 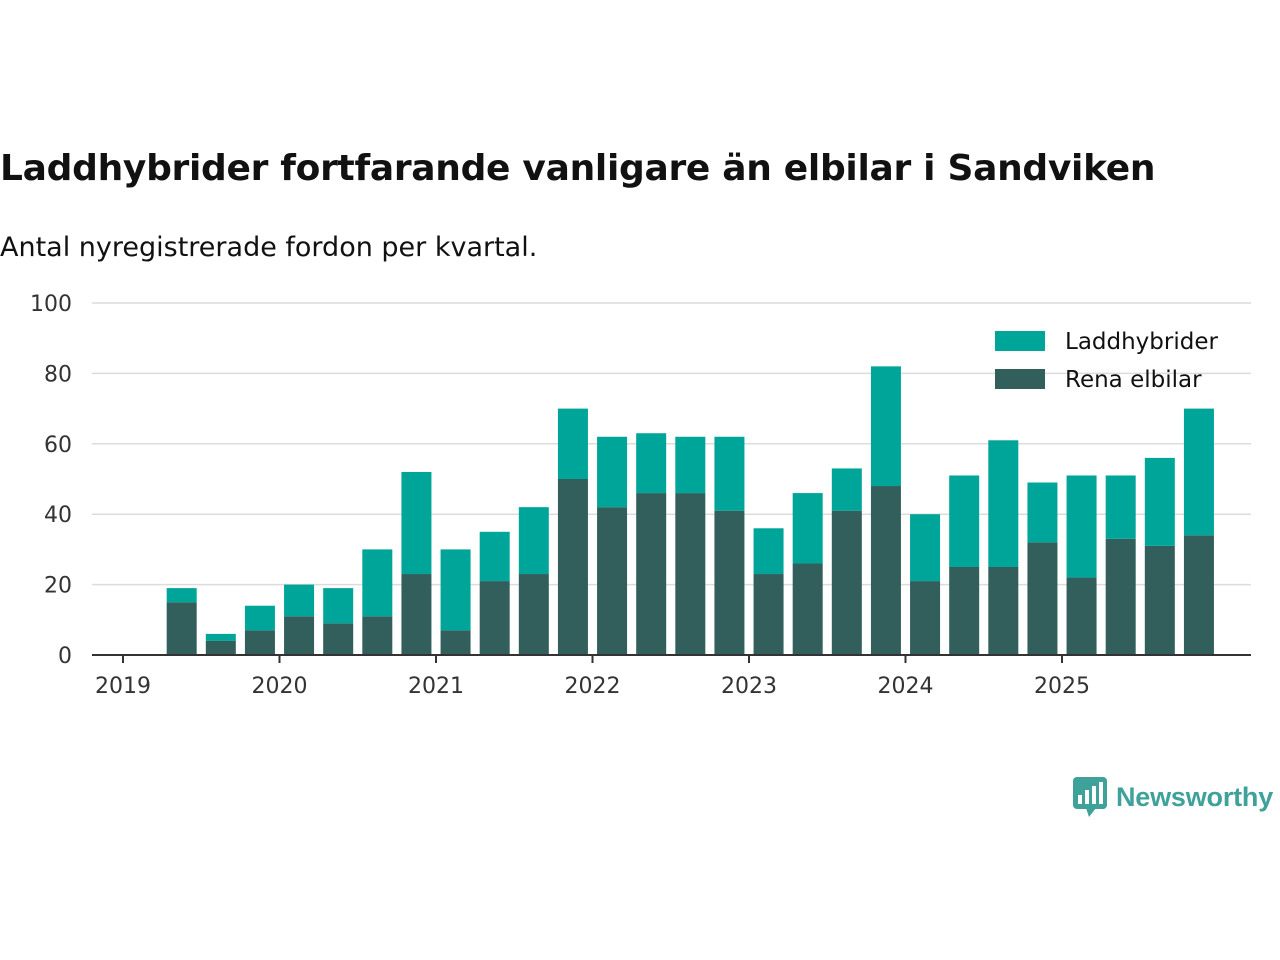 I want to click on y-tick-label: 80, so click(x=58, y=374).